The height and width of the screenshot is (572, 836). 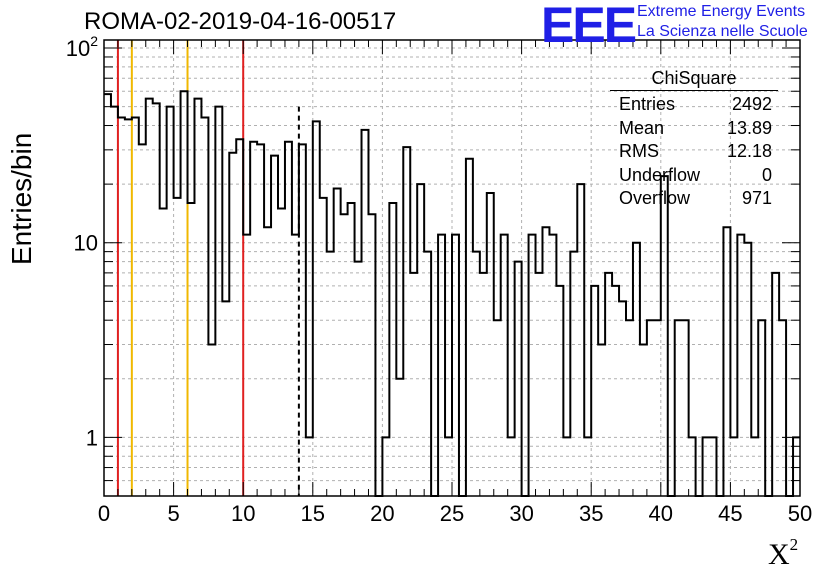 What do you see at coordinates (783, 553) in the screenshot?
I see `x-axis-label: X2` at bounding box center [783, 553].